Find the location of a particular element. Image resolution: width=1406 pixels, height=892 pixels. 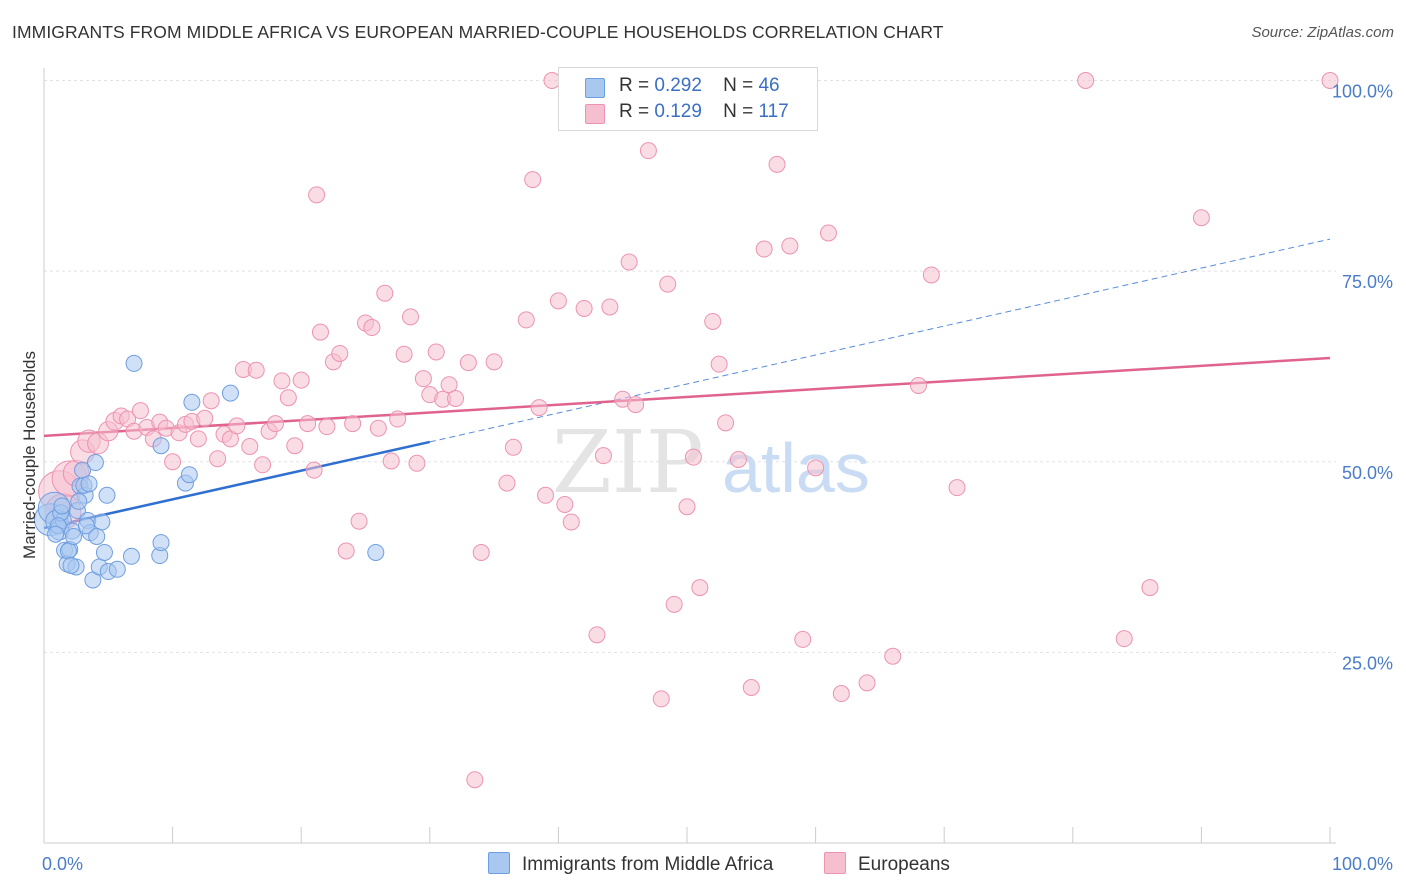

bottom-legend-swatch-blue is located at coordinates (499, 863).